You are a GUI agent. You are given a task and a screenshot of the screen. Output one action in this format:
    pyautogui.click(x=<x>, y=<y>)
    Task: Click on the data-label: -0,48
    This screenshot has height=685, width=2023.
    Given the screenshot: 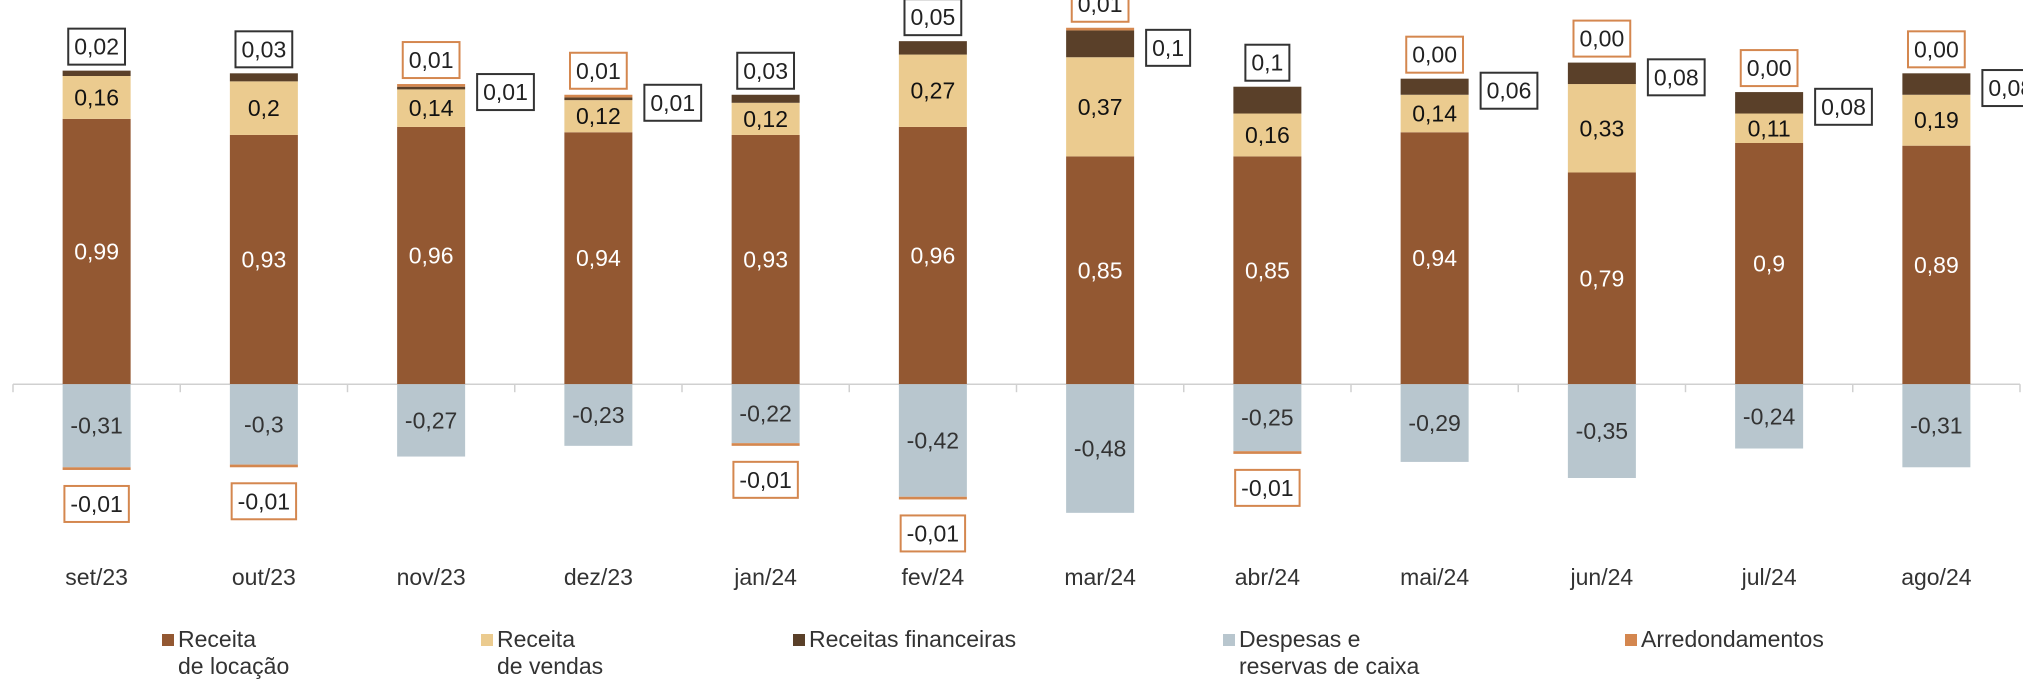 What is the action you would take?
    pyautogui.click(x=1100, y=449)
    